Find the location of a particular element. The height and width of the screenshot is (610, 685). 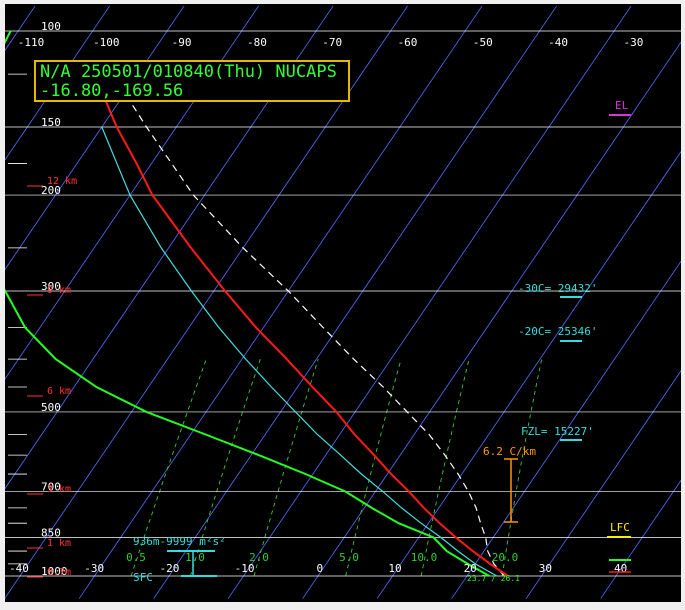

bottom-temp-label: 0 is located at coordinates (319, 568).